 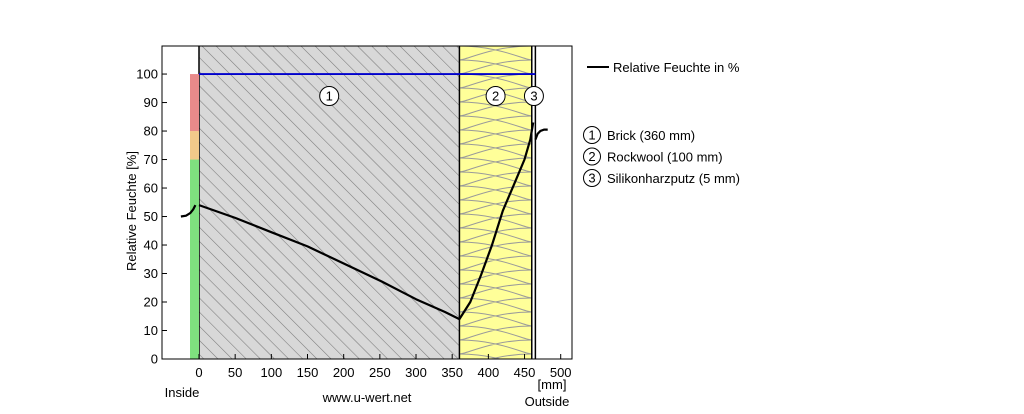 I want to click on legend-layer-2-label: Rockwool (100 mm), so click(x=665, y=157).